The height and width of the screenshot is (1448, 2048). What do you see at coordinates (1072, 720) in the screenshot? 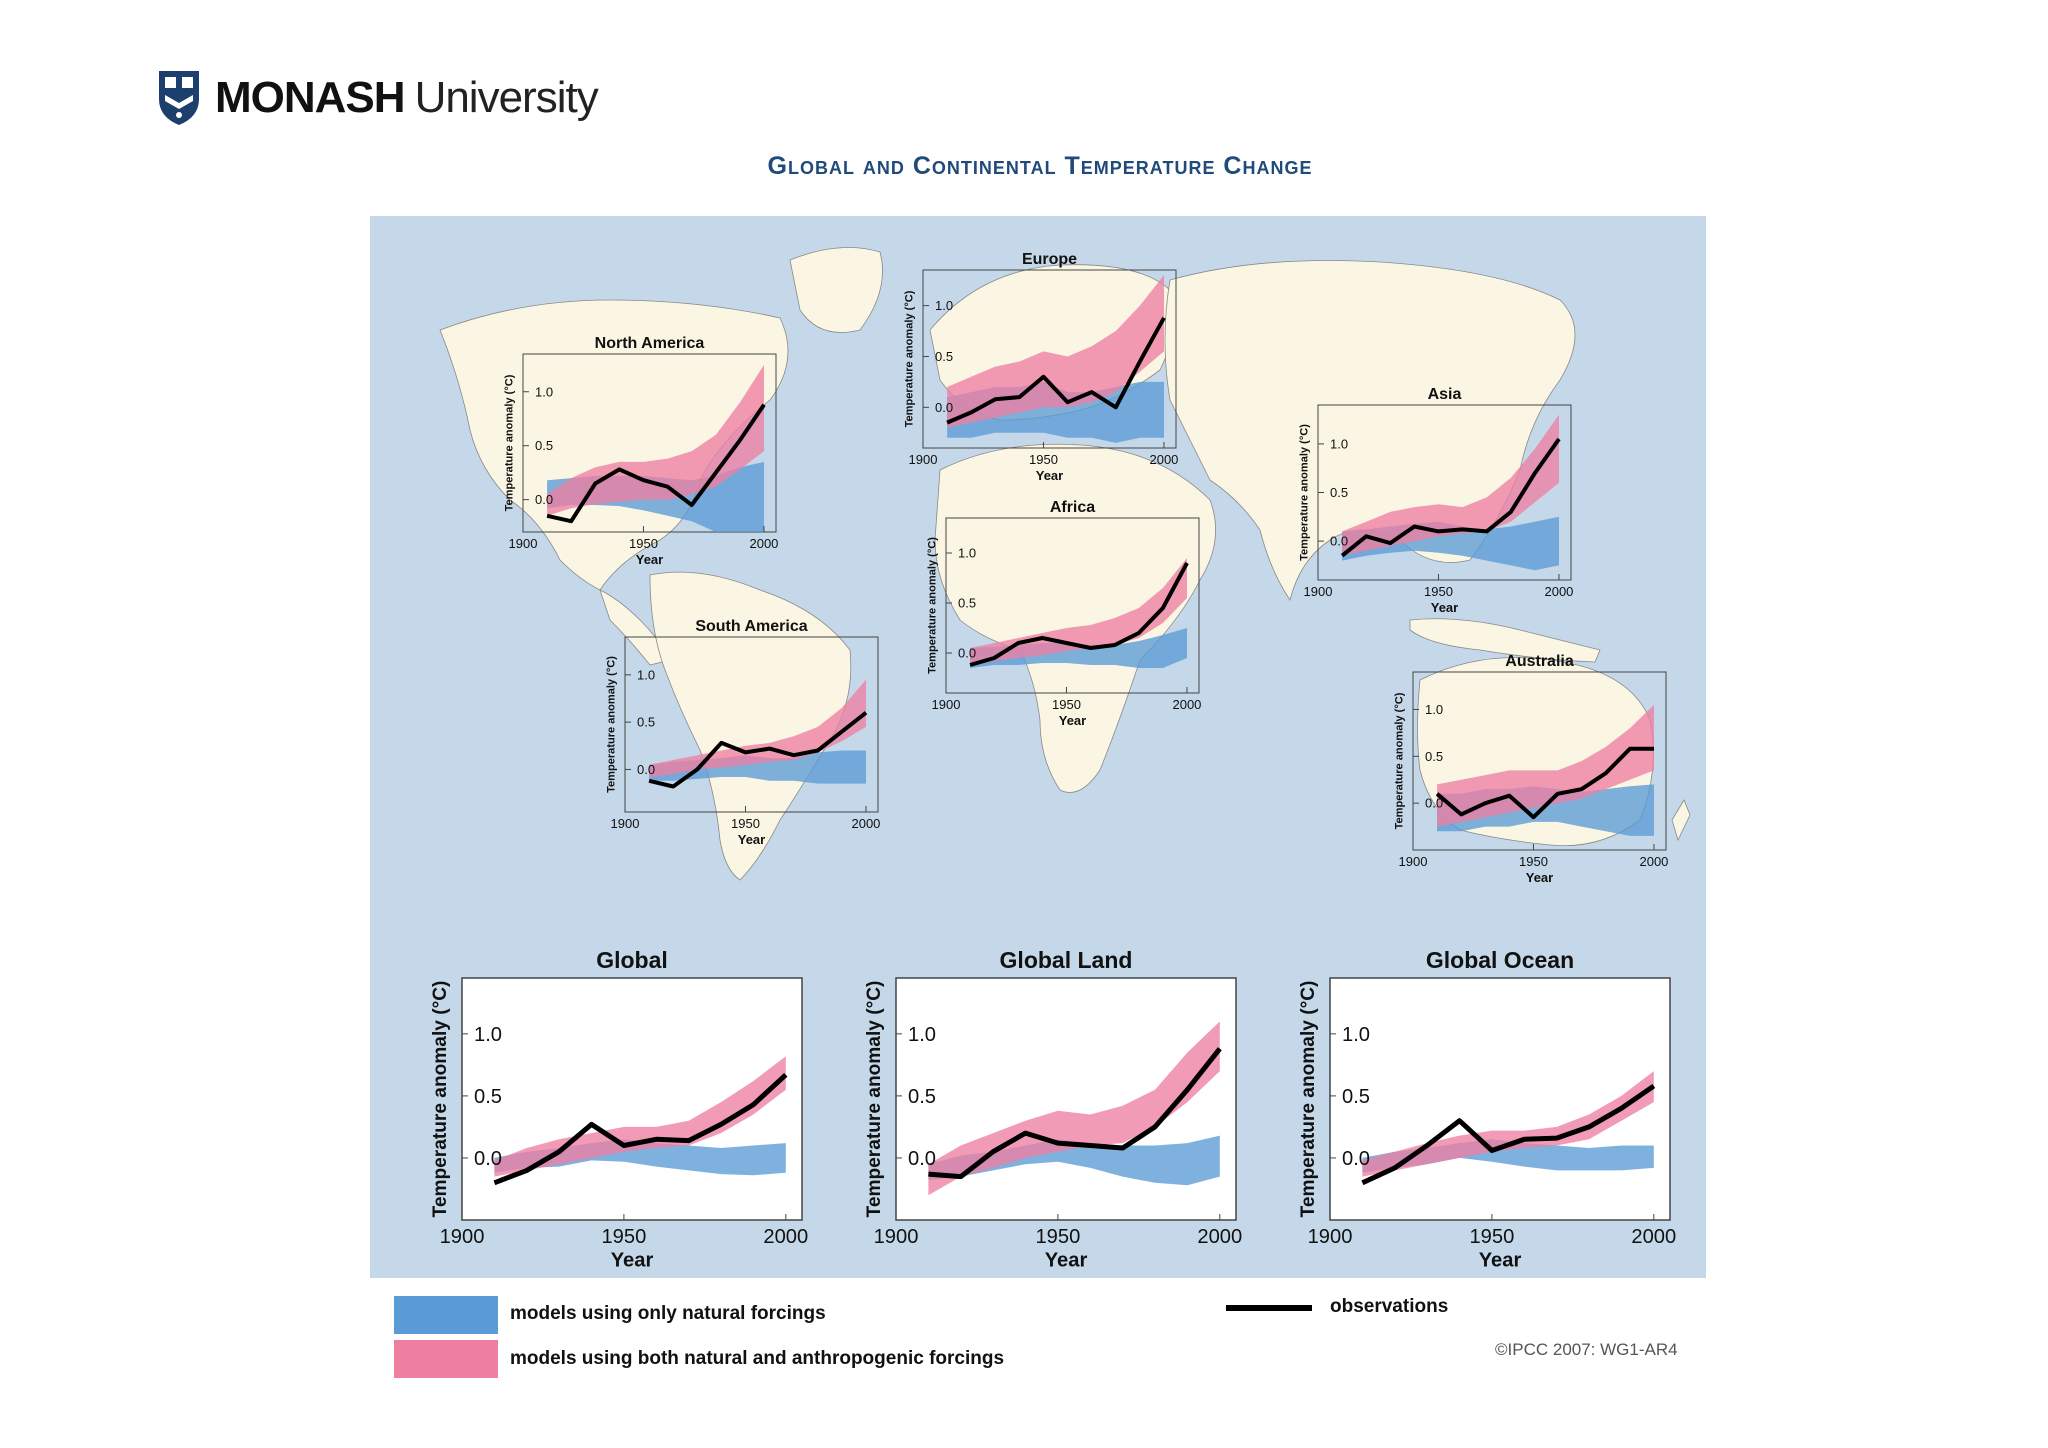
I see `africa-xlabel: Year` at bounding box center [1072, 720].